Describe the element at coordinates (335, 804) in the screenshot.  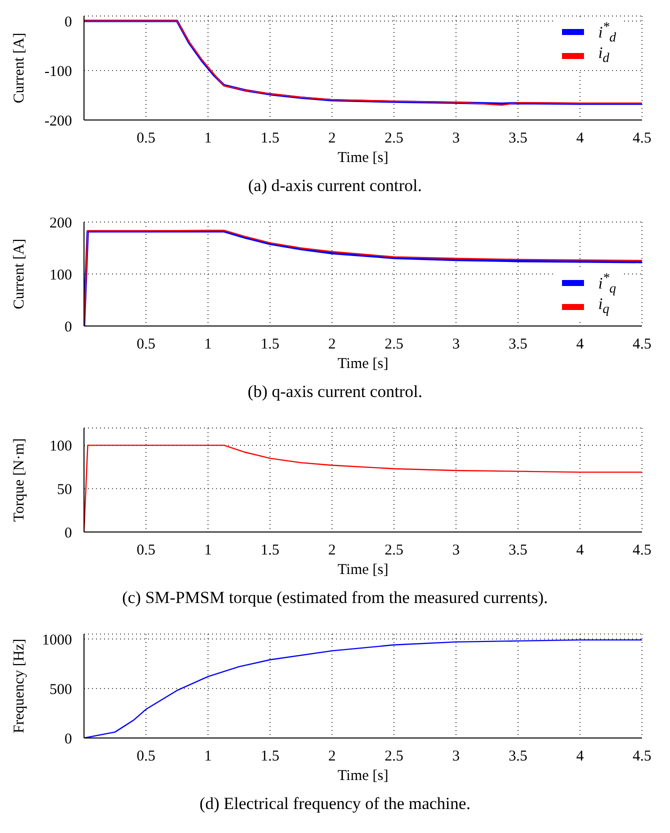
I see `text: (d) Electrical frequency of the machine.` at that location.